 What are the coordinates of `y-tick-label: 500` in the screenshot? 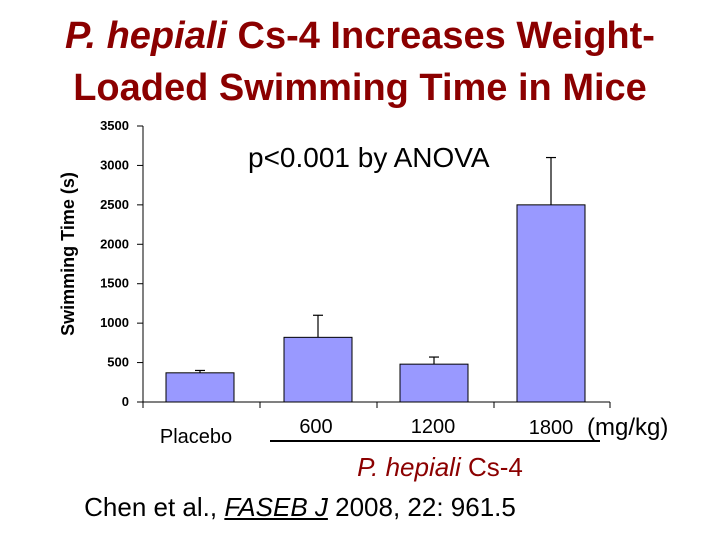 It's located at (118, 362).